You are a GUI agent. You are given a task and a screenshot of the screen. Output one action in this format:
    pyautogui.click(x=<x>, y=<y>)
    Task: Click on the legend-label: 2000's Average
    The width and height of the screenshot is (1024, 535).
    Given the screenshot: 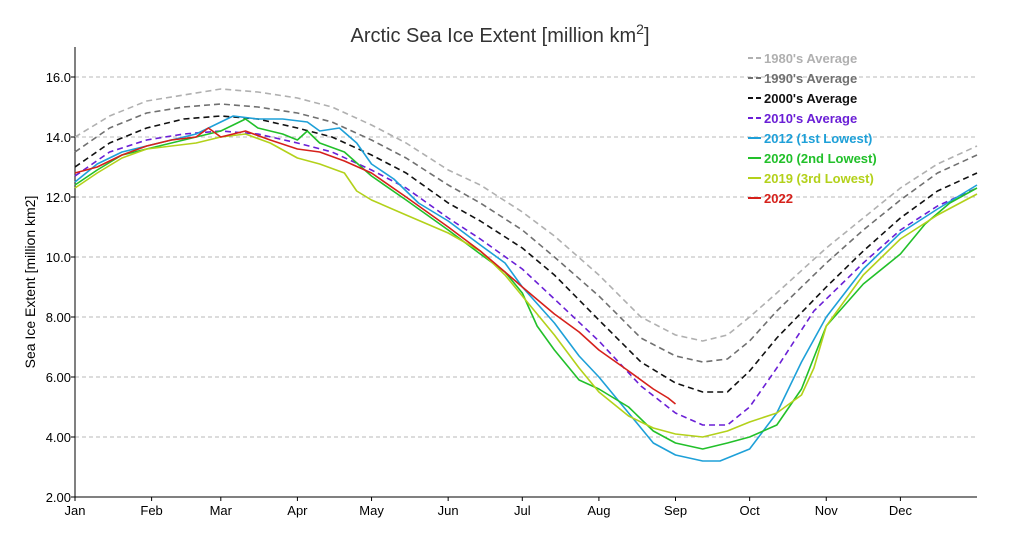 What is the action you would take?
    pyautogui.click(x=810, y=98)
    